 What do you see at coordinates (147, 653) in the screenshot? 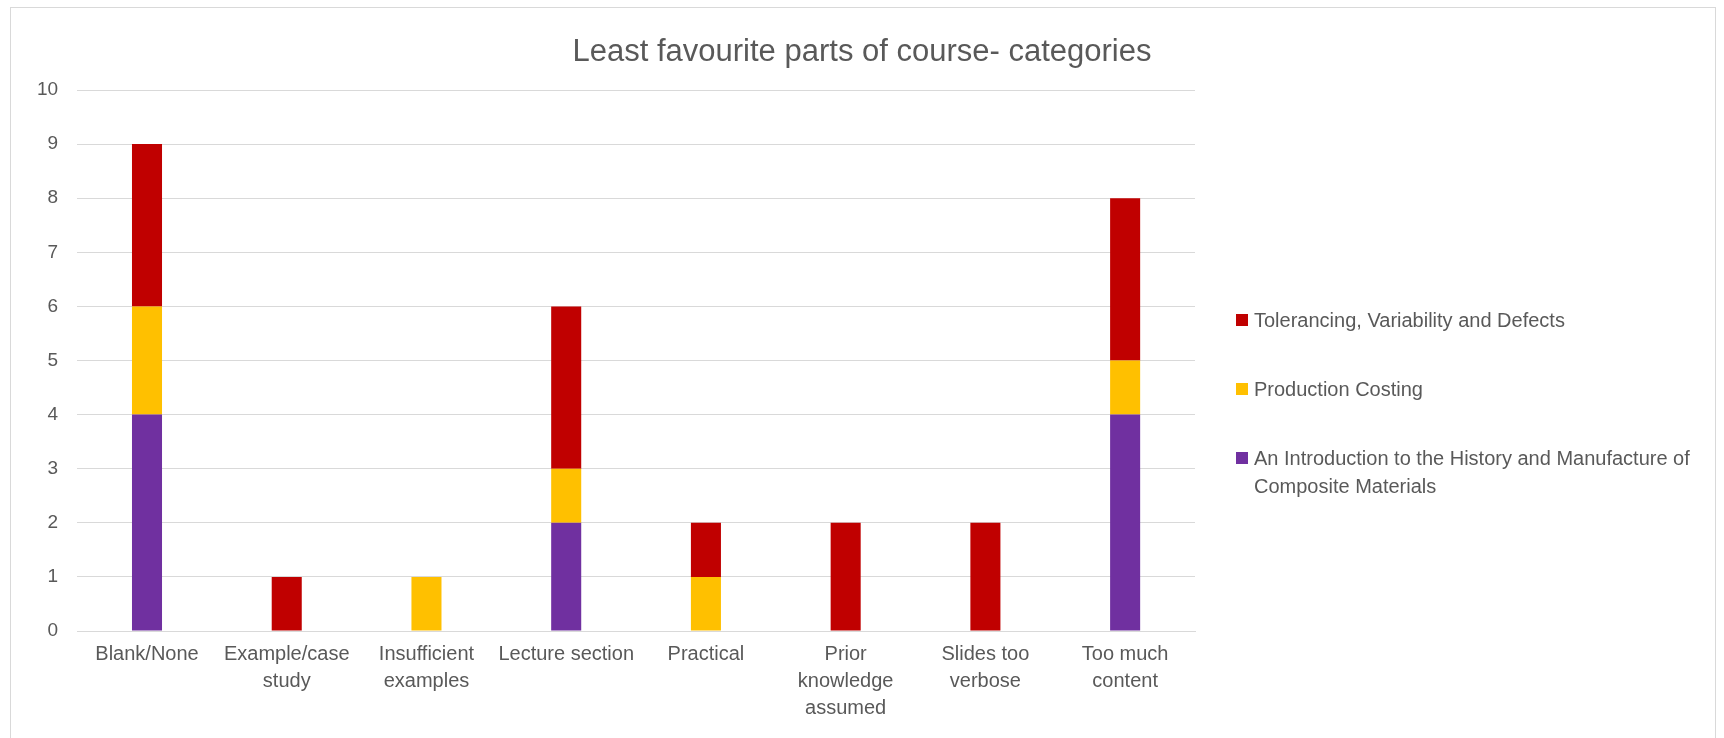
I see `x-tick-label: Blank/None` at bounding box center [147, 653].